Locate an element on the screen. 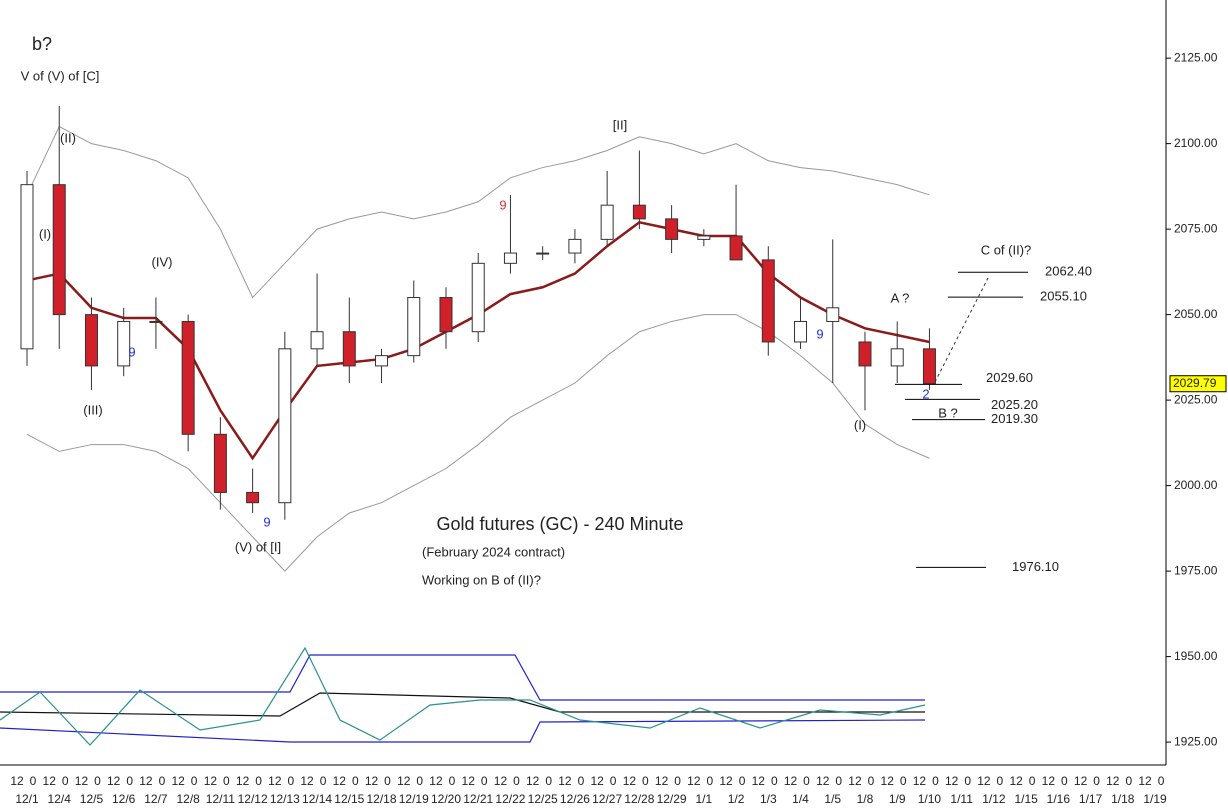 This screenshot has height=812, width=1228. x-tick-label: 1/11 is located at coordinates (961, 799).